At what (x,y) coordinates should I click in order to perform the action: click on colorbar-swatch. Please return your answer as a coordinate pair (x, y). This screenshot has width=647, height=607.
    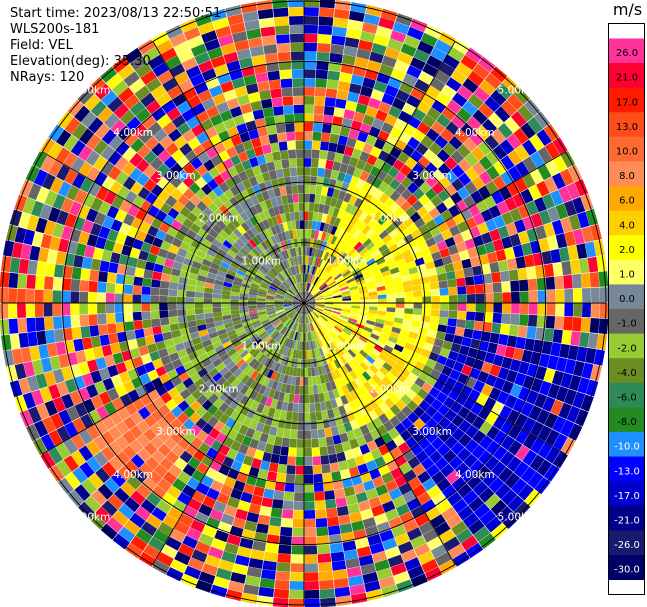
    Looking at the image, I should click on (626, 174).